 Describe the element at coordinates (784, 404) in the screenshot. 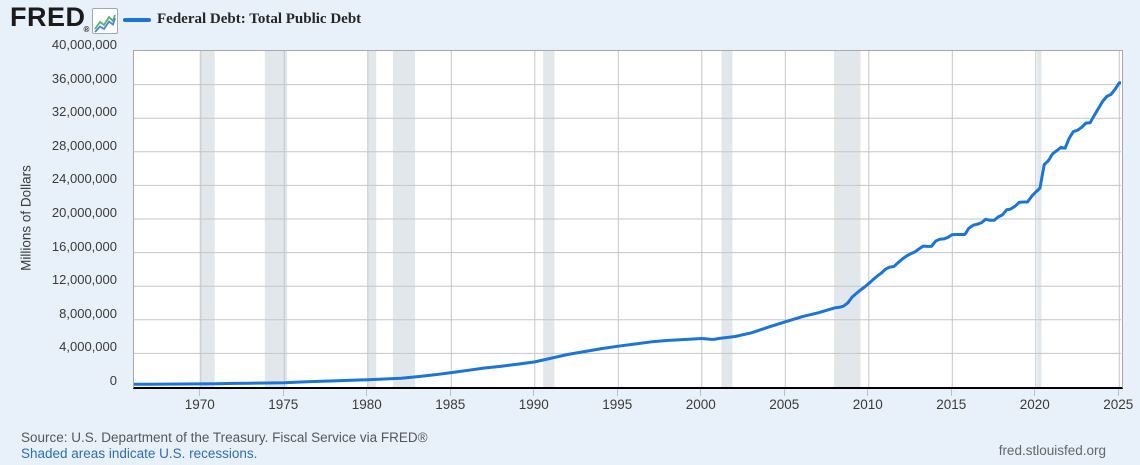

I see `x-tick-label: 2005` at that location.